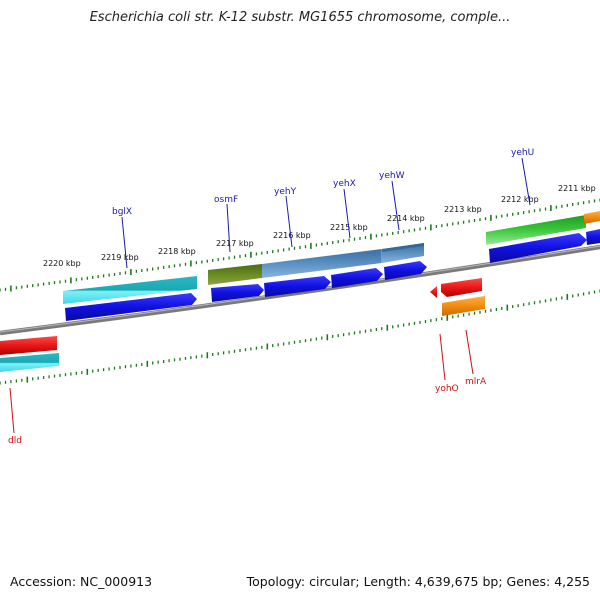 The width and height of the screenshot is (600, 600). What do you see at coordinates (357, 278) in the screenshot?
I see `cds-yehX` at bounding box center [357, 278].